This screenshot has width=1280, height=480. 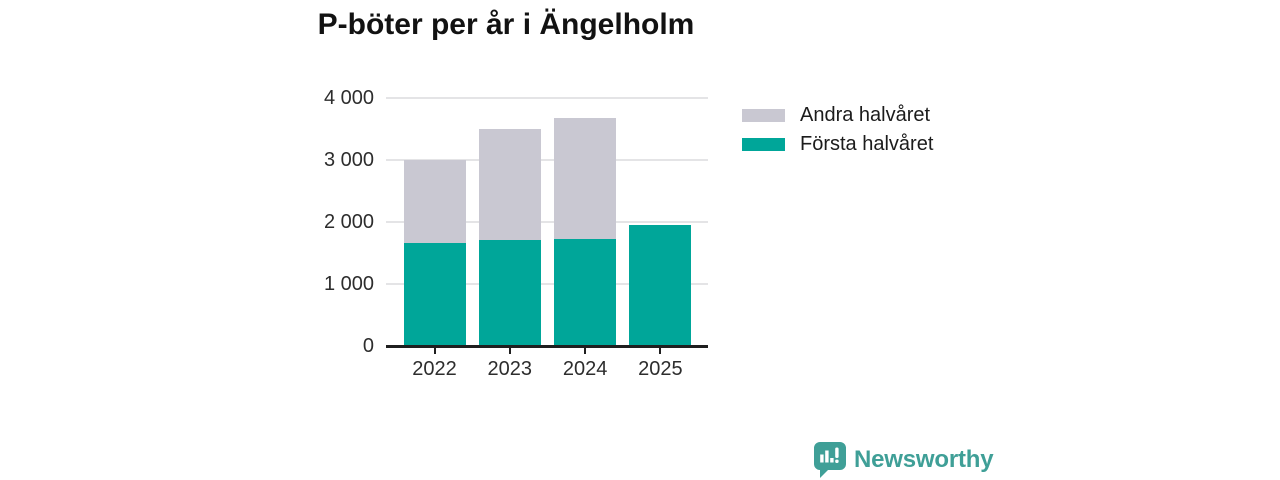 I want to click on y-axis-tick-label: 0, so click(x=368, y=345).